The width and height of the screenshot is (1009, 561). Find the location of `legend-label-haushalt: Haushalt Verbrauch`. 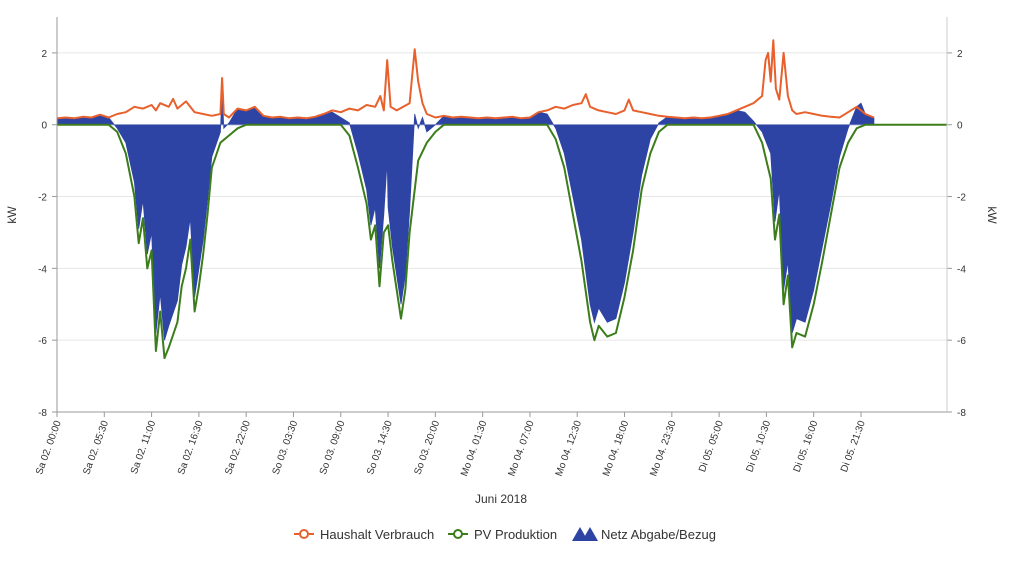

legend-label-haushalt: Haushalt Verbrauch is located at coordinates (377, 534).